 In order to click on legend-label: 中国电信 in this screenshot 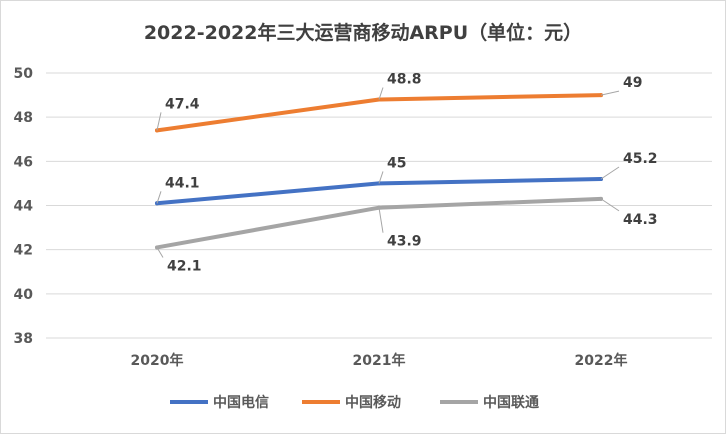, I will do `click(241, 402)`.